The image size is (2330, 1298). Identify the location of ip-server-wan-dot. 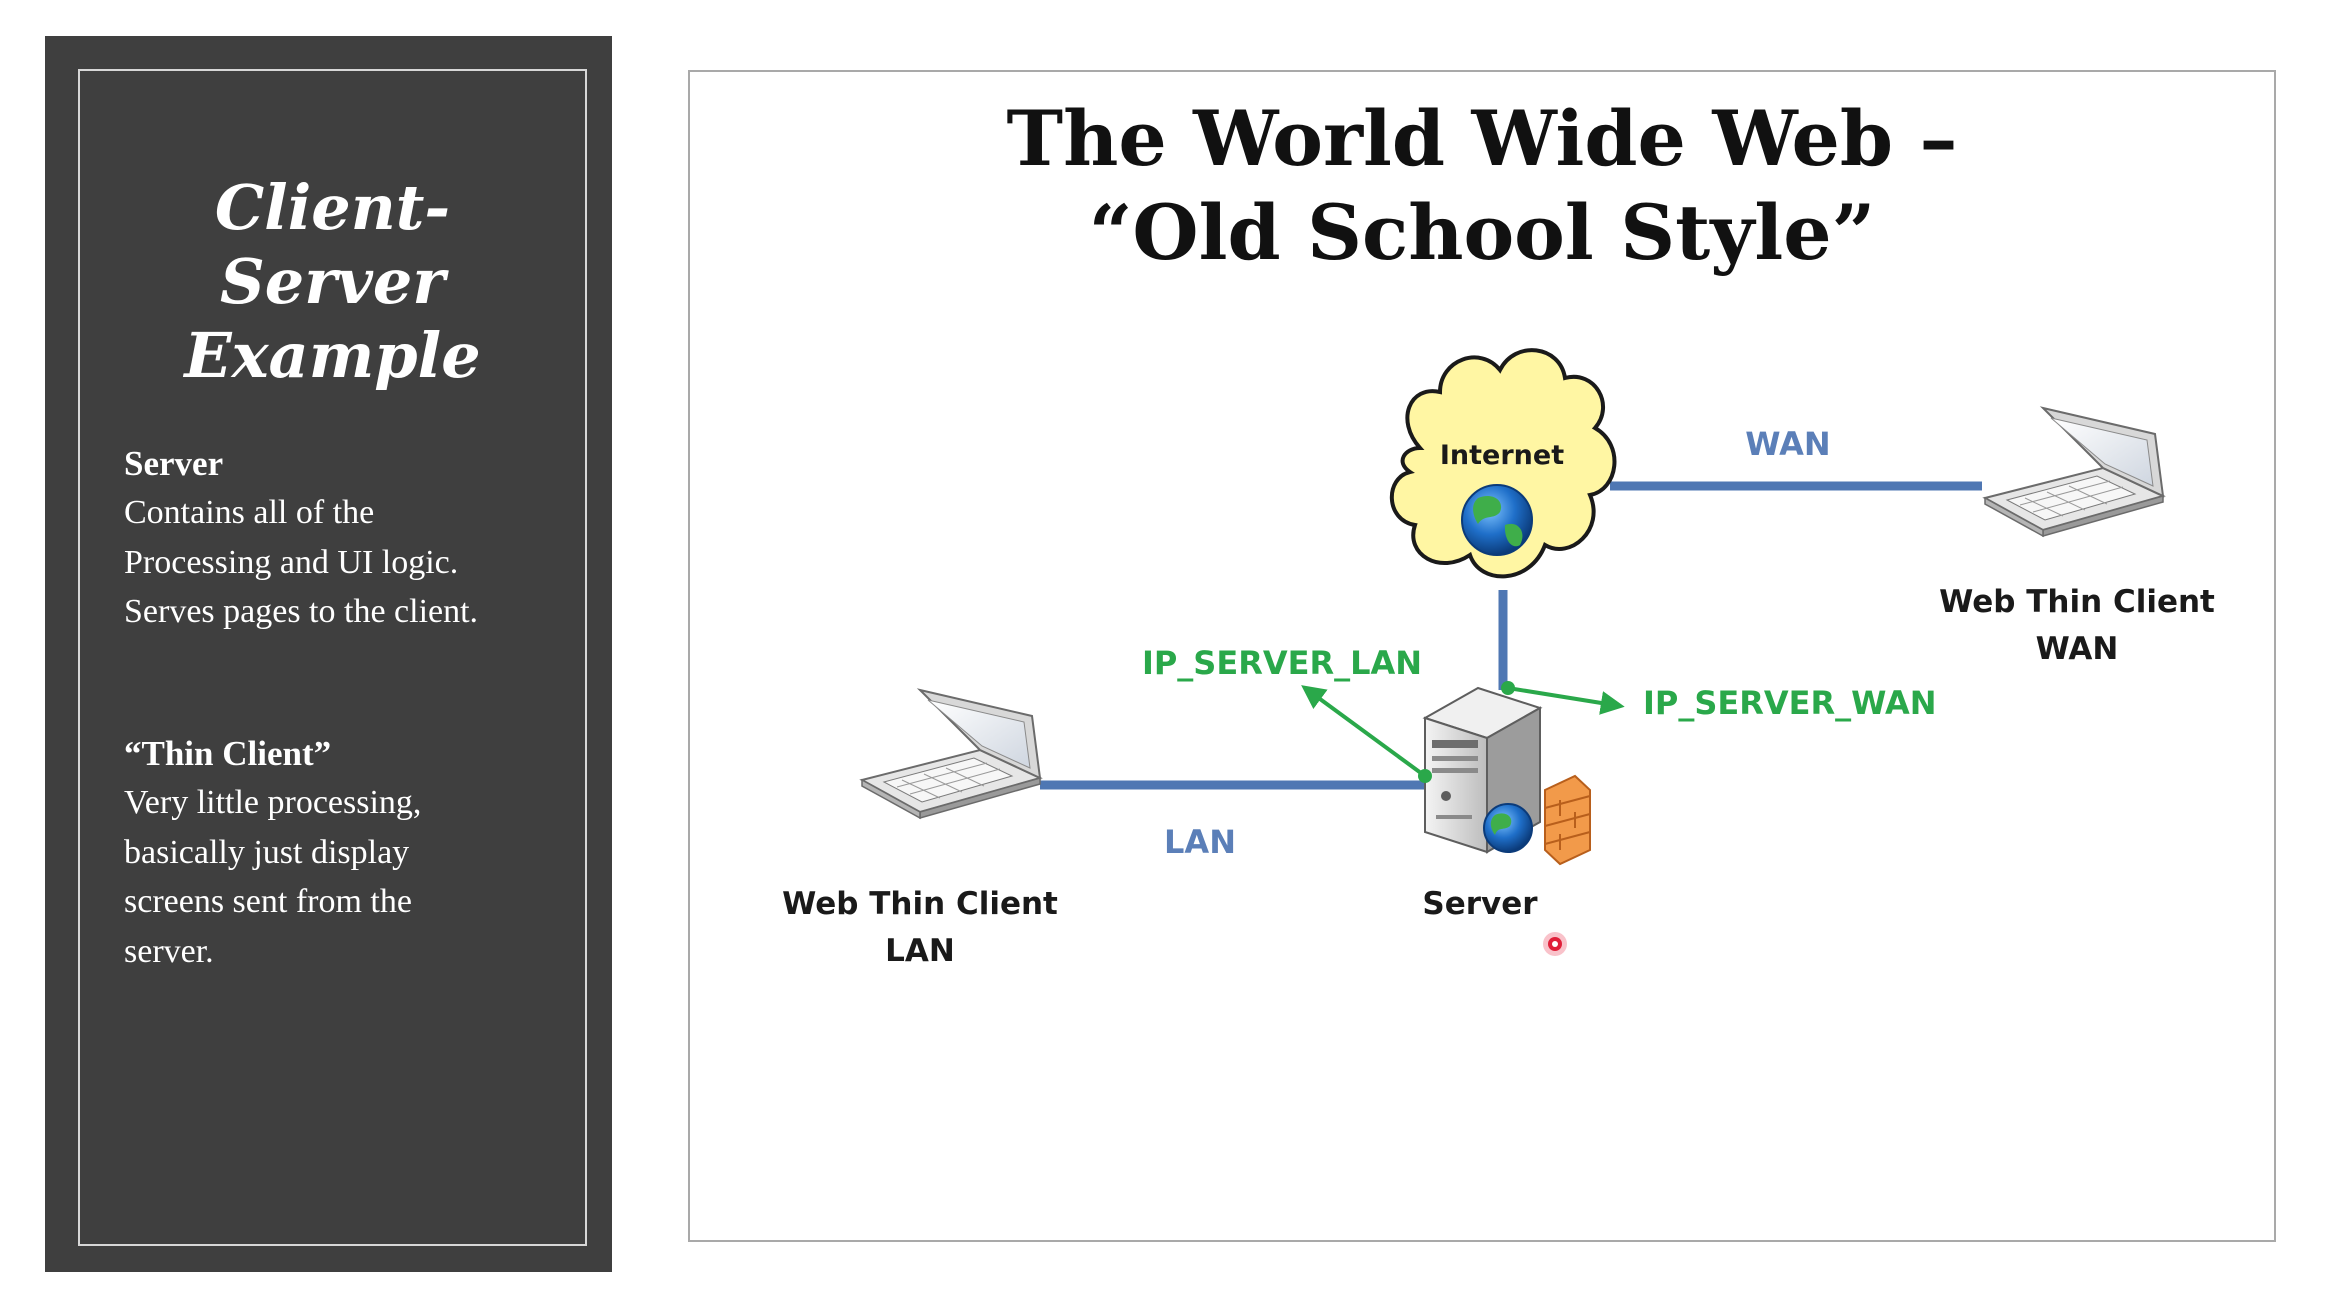
(1508, 688).